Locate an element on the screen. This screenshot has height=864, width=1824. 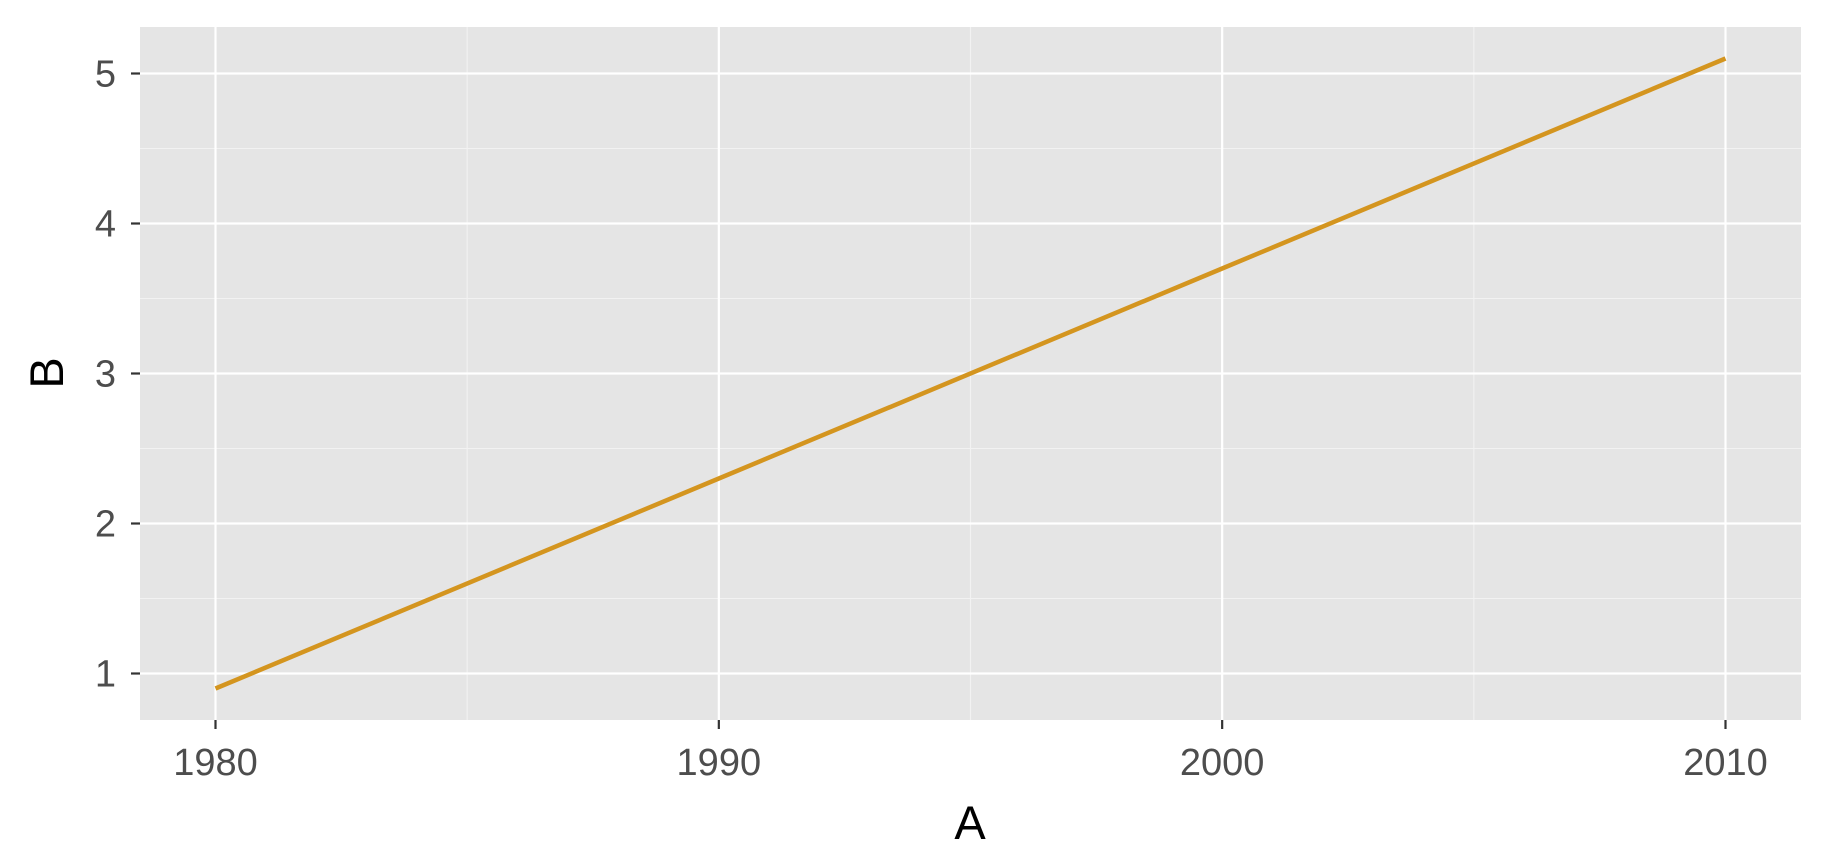
y-tick-label: 3 is located at coordinates (105, 375).